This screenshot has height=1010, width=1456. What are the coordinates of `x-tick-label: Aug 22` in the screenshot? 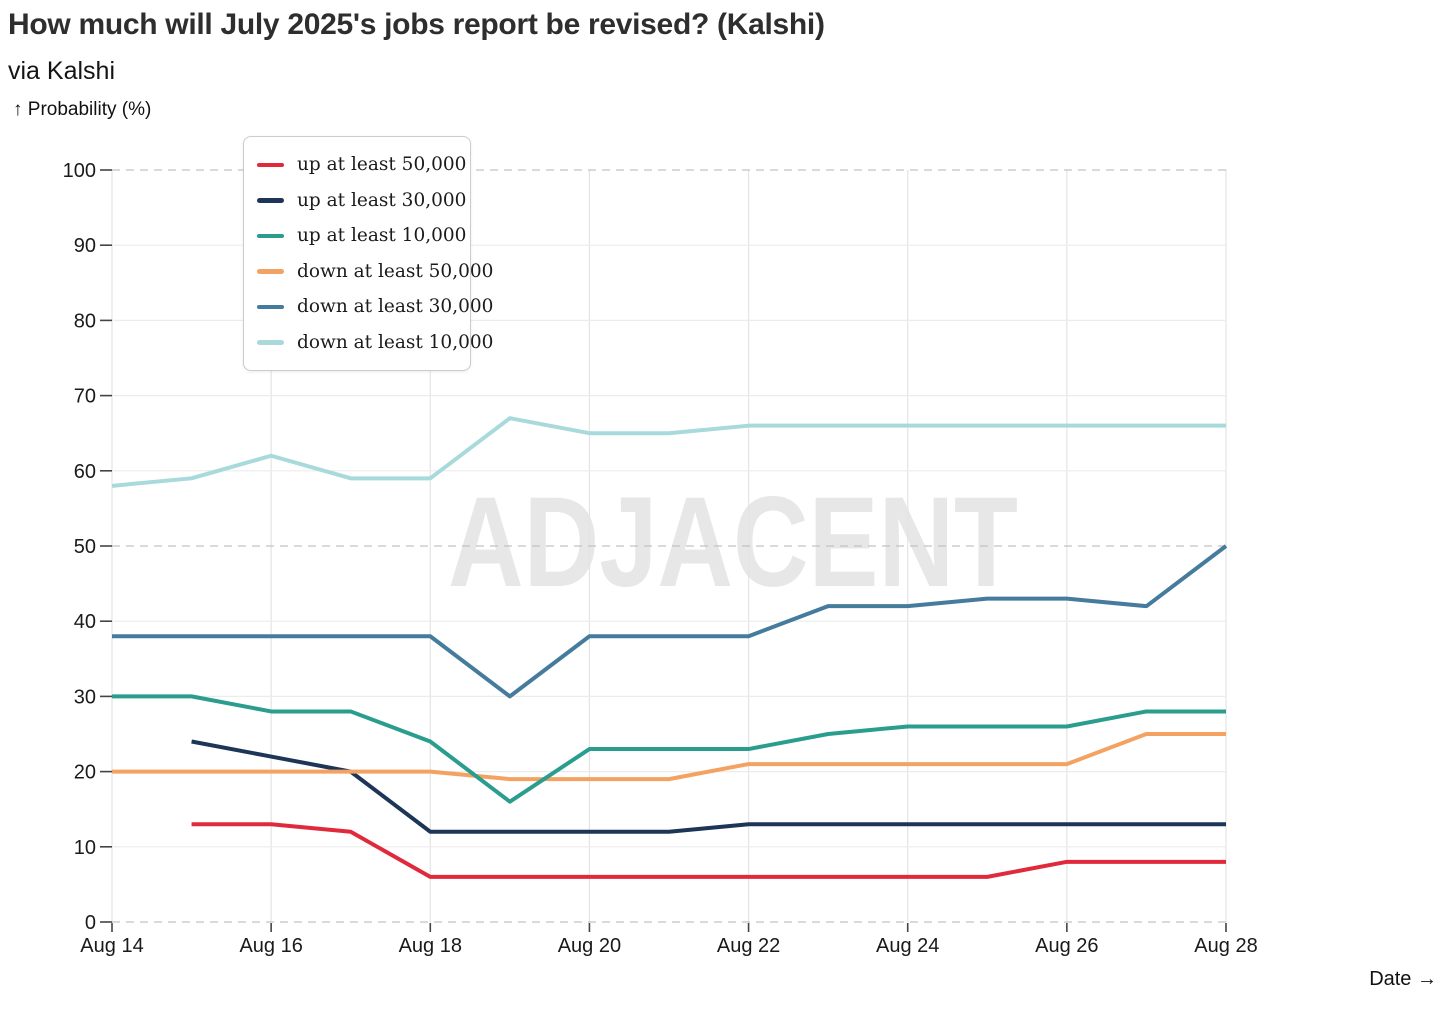 It's located at (748, 946).